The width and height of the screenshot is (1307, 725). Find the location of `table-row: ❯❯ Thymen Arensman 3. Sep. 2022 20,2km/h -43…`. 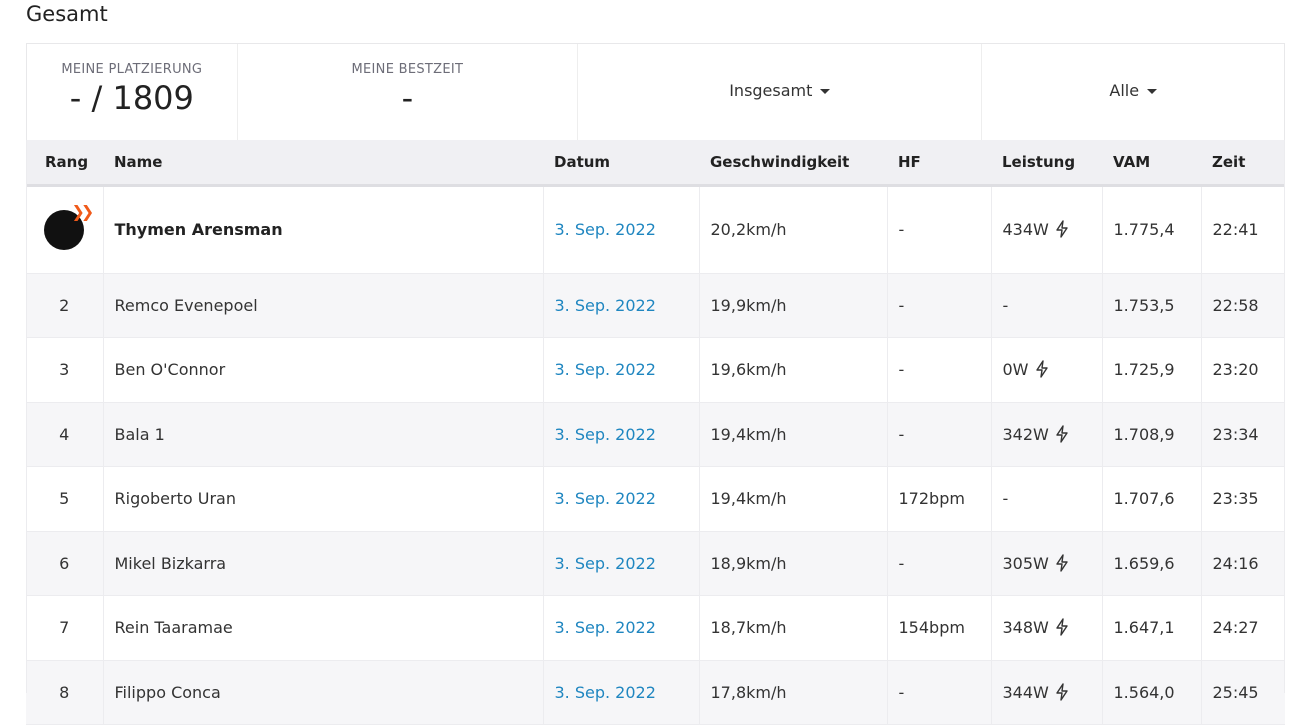

table-row: ❯❯ Thymen Arensman 3. Sep. 2022 20,2km/h -43… is located at coordinates (655, 229).